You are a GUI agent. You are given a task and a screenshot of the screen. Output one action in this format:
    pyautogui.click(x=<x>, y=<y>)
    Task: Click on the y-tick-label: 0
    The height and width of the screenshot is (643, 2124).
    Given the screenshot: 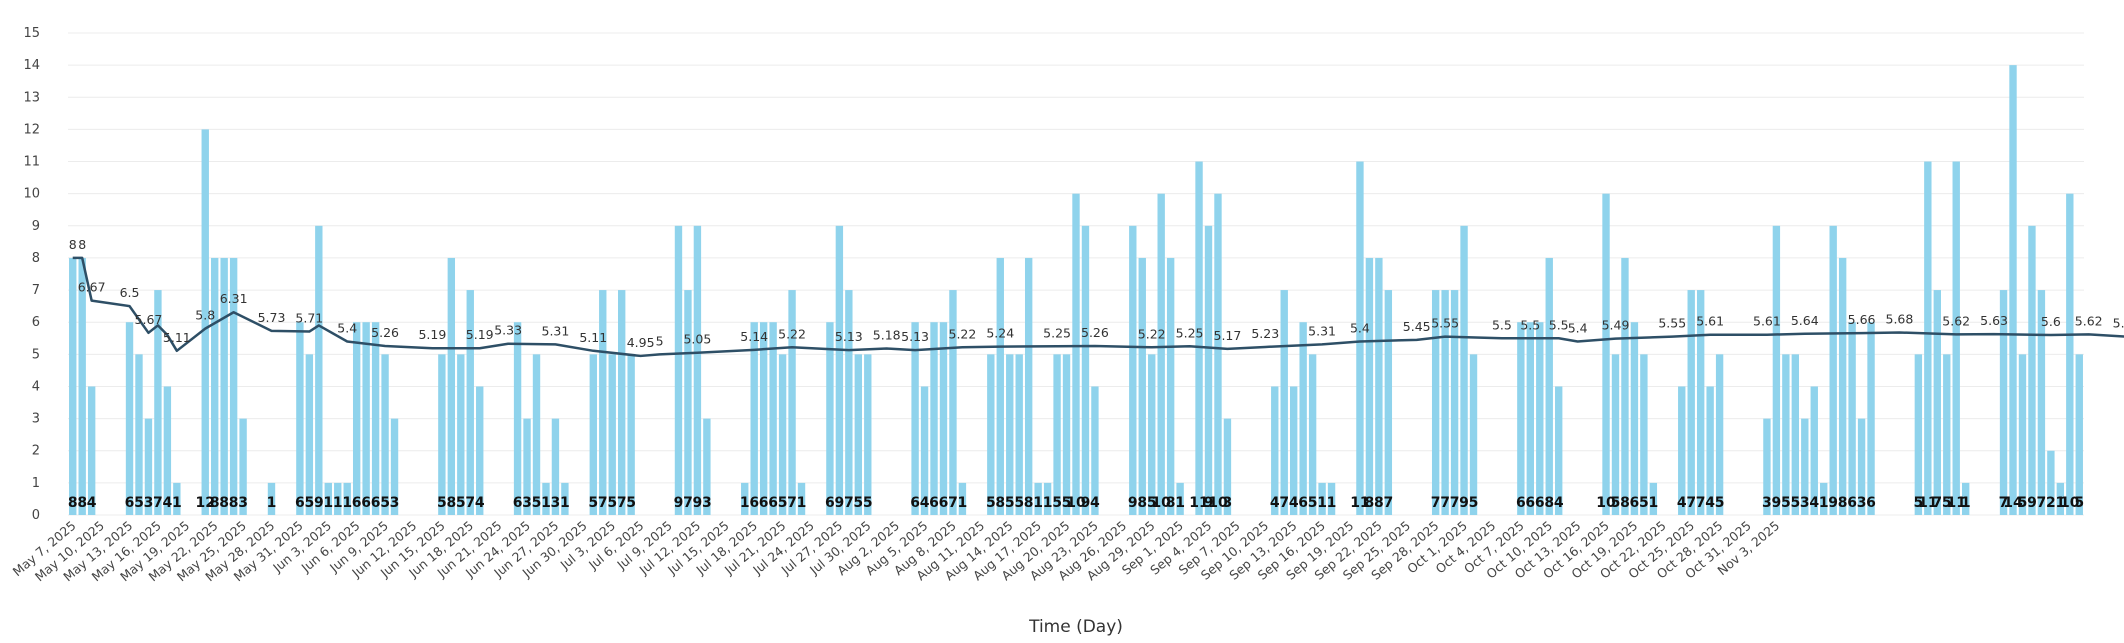 What is the action you would take?
    pyautogui.click(x=36, y=515)
    